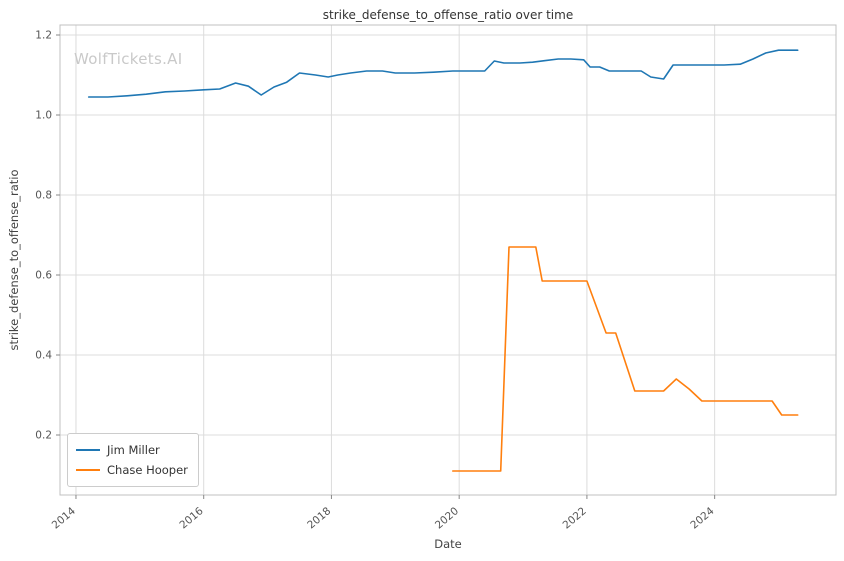 The width and height of the screenshot is (844, 561). Describe the element at coordinates (443, 73) in the screenshot. I see `series-line-jim-miller` at that location.